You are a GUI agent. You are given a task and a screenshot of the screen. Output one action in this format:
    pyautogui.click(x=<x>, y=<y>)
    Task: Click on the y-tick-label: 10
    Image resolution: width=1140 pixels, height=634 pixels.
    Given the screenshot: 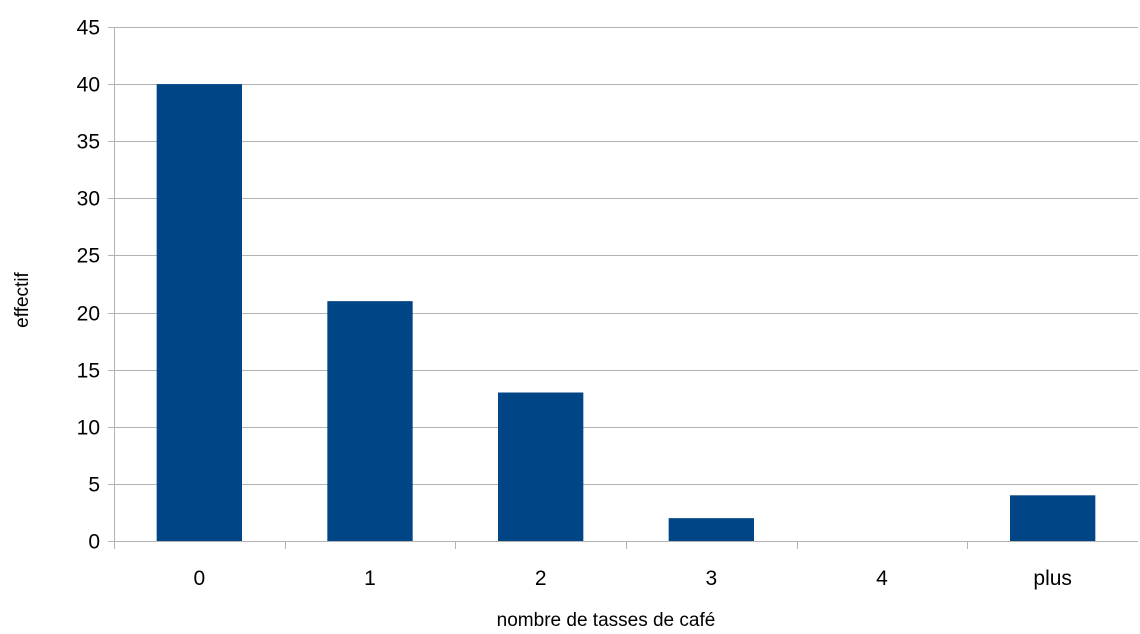 What is the action you would take?
    pyautogui.click(x=88, y=428)
    